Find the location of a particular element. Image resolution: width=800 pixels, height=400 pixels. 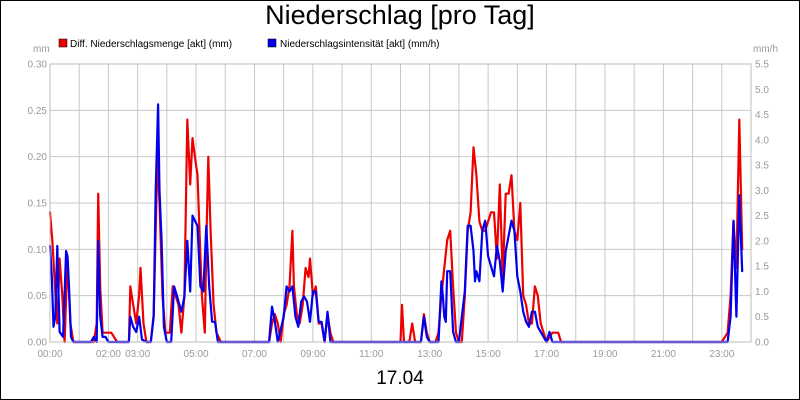

y-right-tick-label: 0.5 is located at coordinates (762, 317).